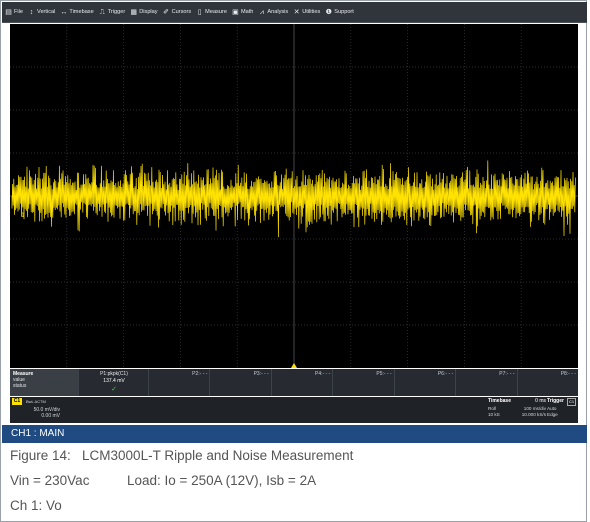 The image size is (590, 522). What do you see at coordinates (50, 416) in the screenshot?
I see `channel-offset: 0.00 mV` at bounding box center [50, 416].